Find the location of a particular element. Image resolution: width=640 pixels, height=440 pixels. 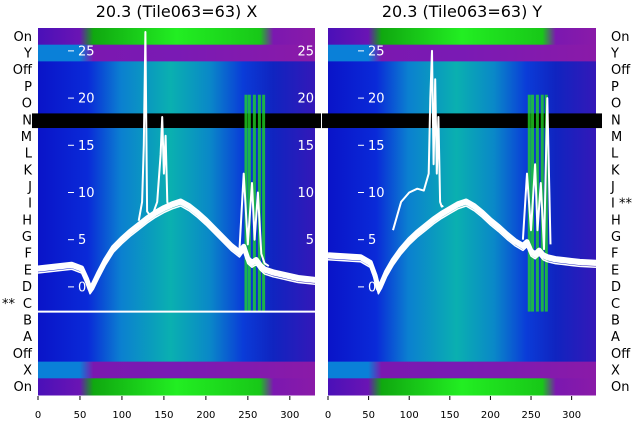

chart-title: 20.3 (Tile063=63) Y is located at coordinates (462, 11).